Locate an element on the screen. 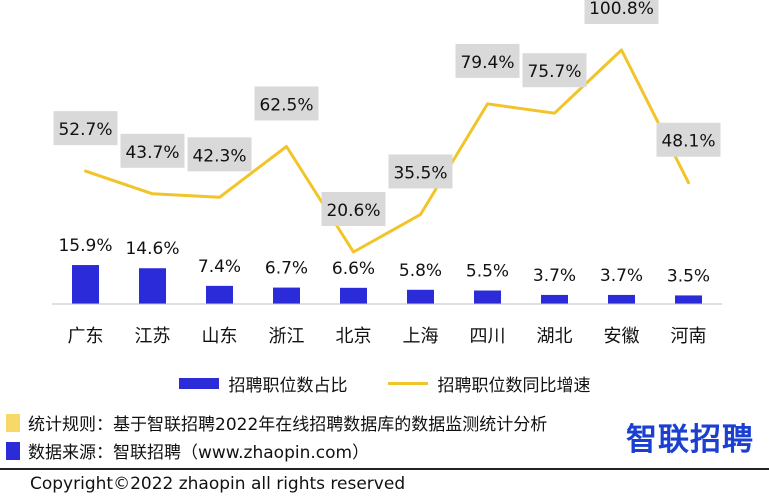 Image resolution: width=769 pixels, height=499 pixels. bar-value-label: 15.9% is located at coordinates (85, 246).